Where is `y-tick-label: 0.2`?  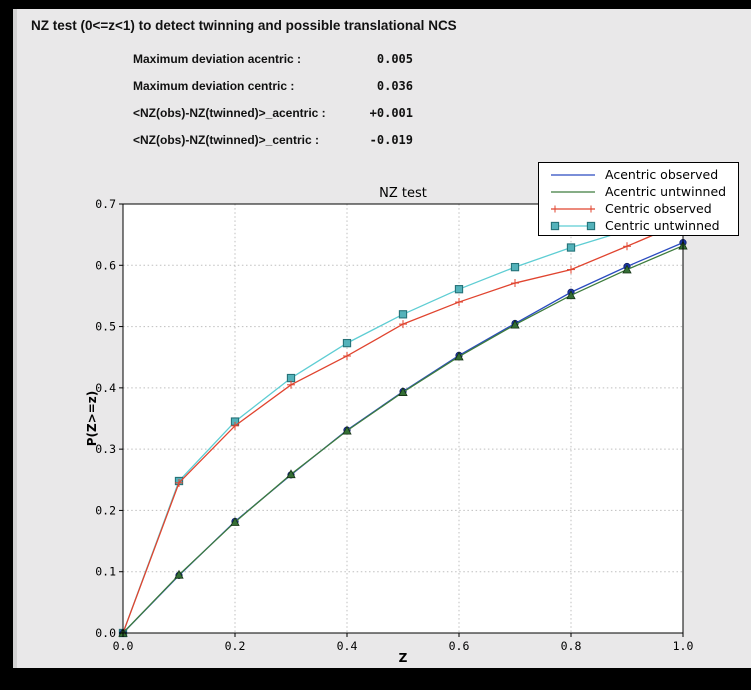
y-tick-label: 0.2 is located at coordinates (105, 510).